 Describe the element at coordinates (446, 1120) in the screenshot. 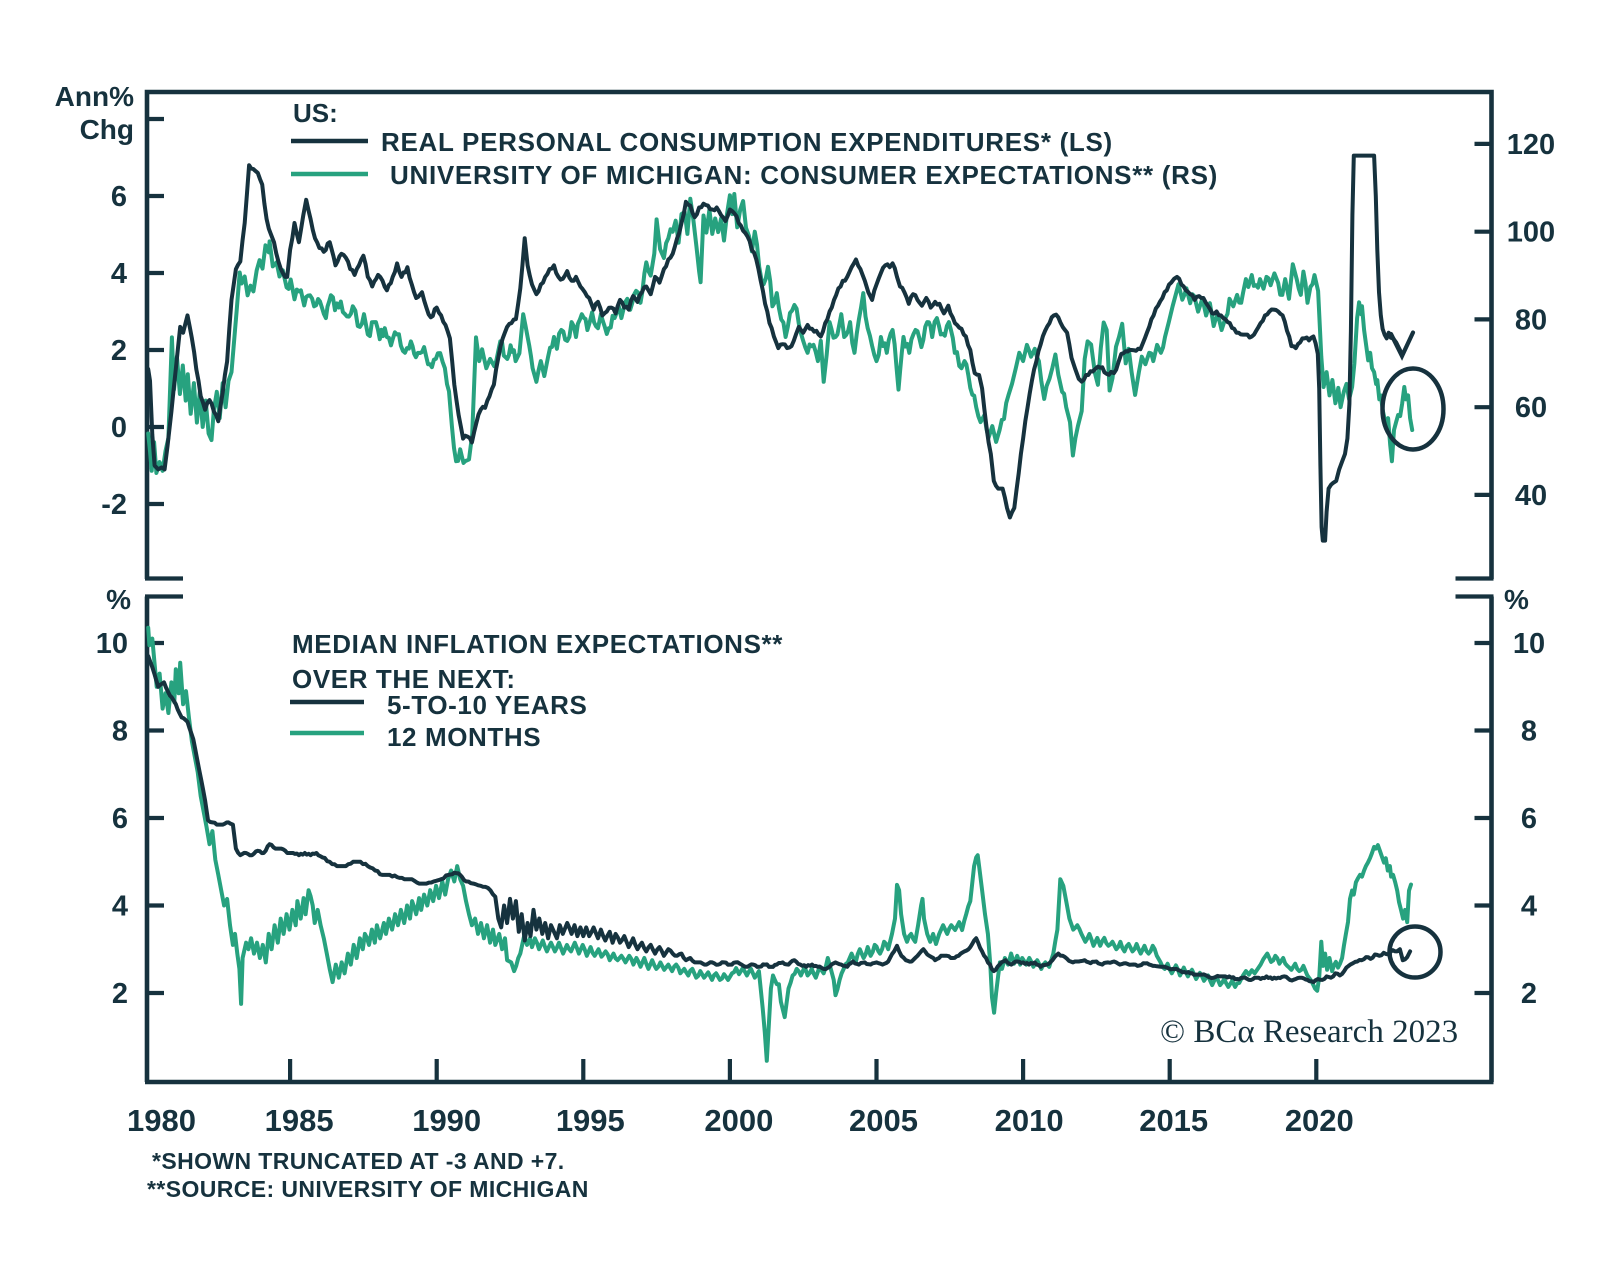

I see `svg-text: 1990` at that location.